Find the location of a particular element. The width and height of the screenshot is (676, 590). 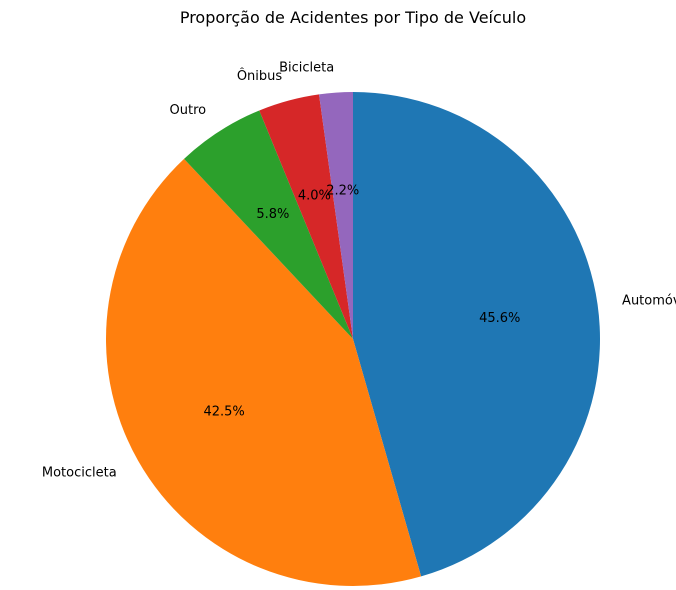

slice-label: Outro is located at coordinates (188, 110).